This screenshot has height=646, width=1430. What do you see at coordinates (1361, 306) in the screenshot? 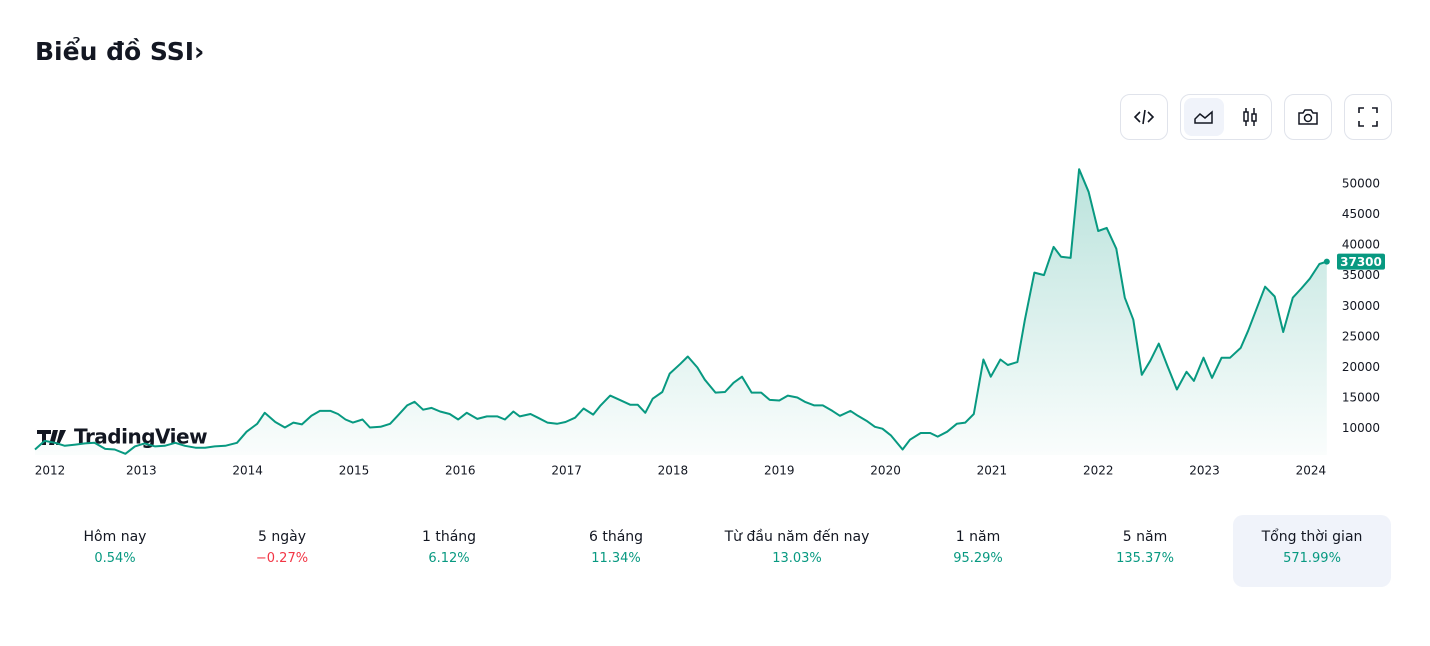
I see `y-tick-label: 30000` at bounding box center [1361, 306].